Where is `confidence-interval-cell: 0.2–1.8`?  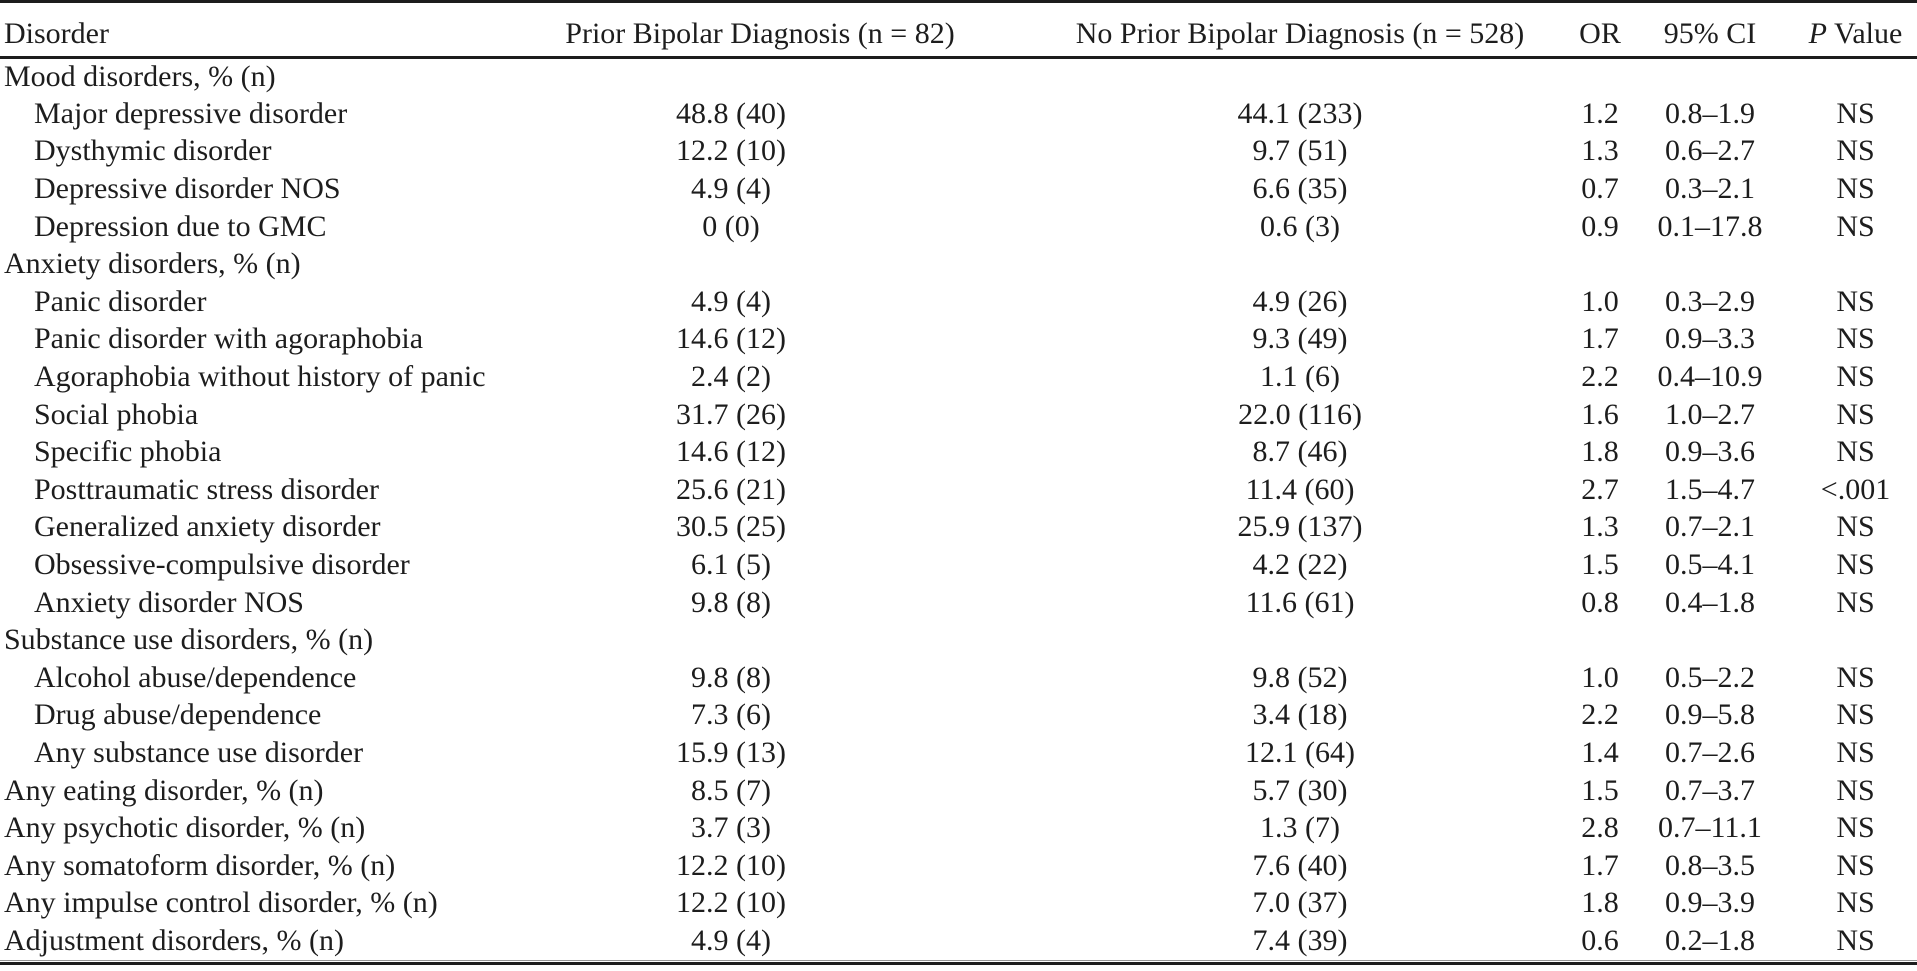
confidence-interval-cell: 0.2–1.8 is located at coordinates (1710, 940).